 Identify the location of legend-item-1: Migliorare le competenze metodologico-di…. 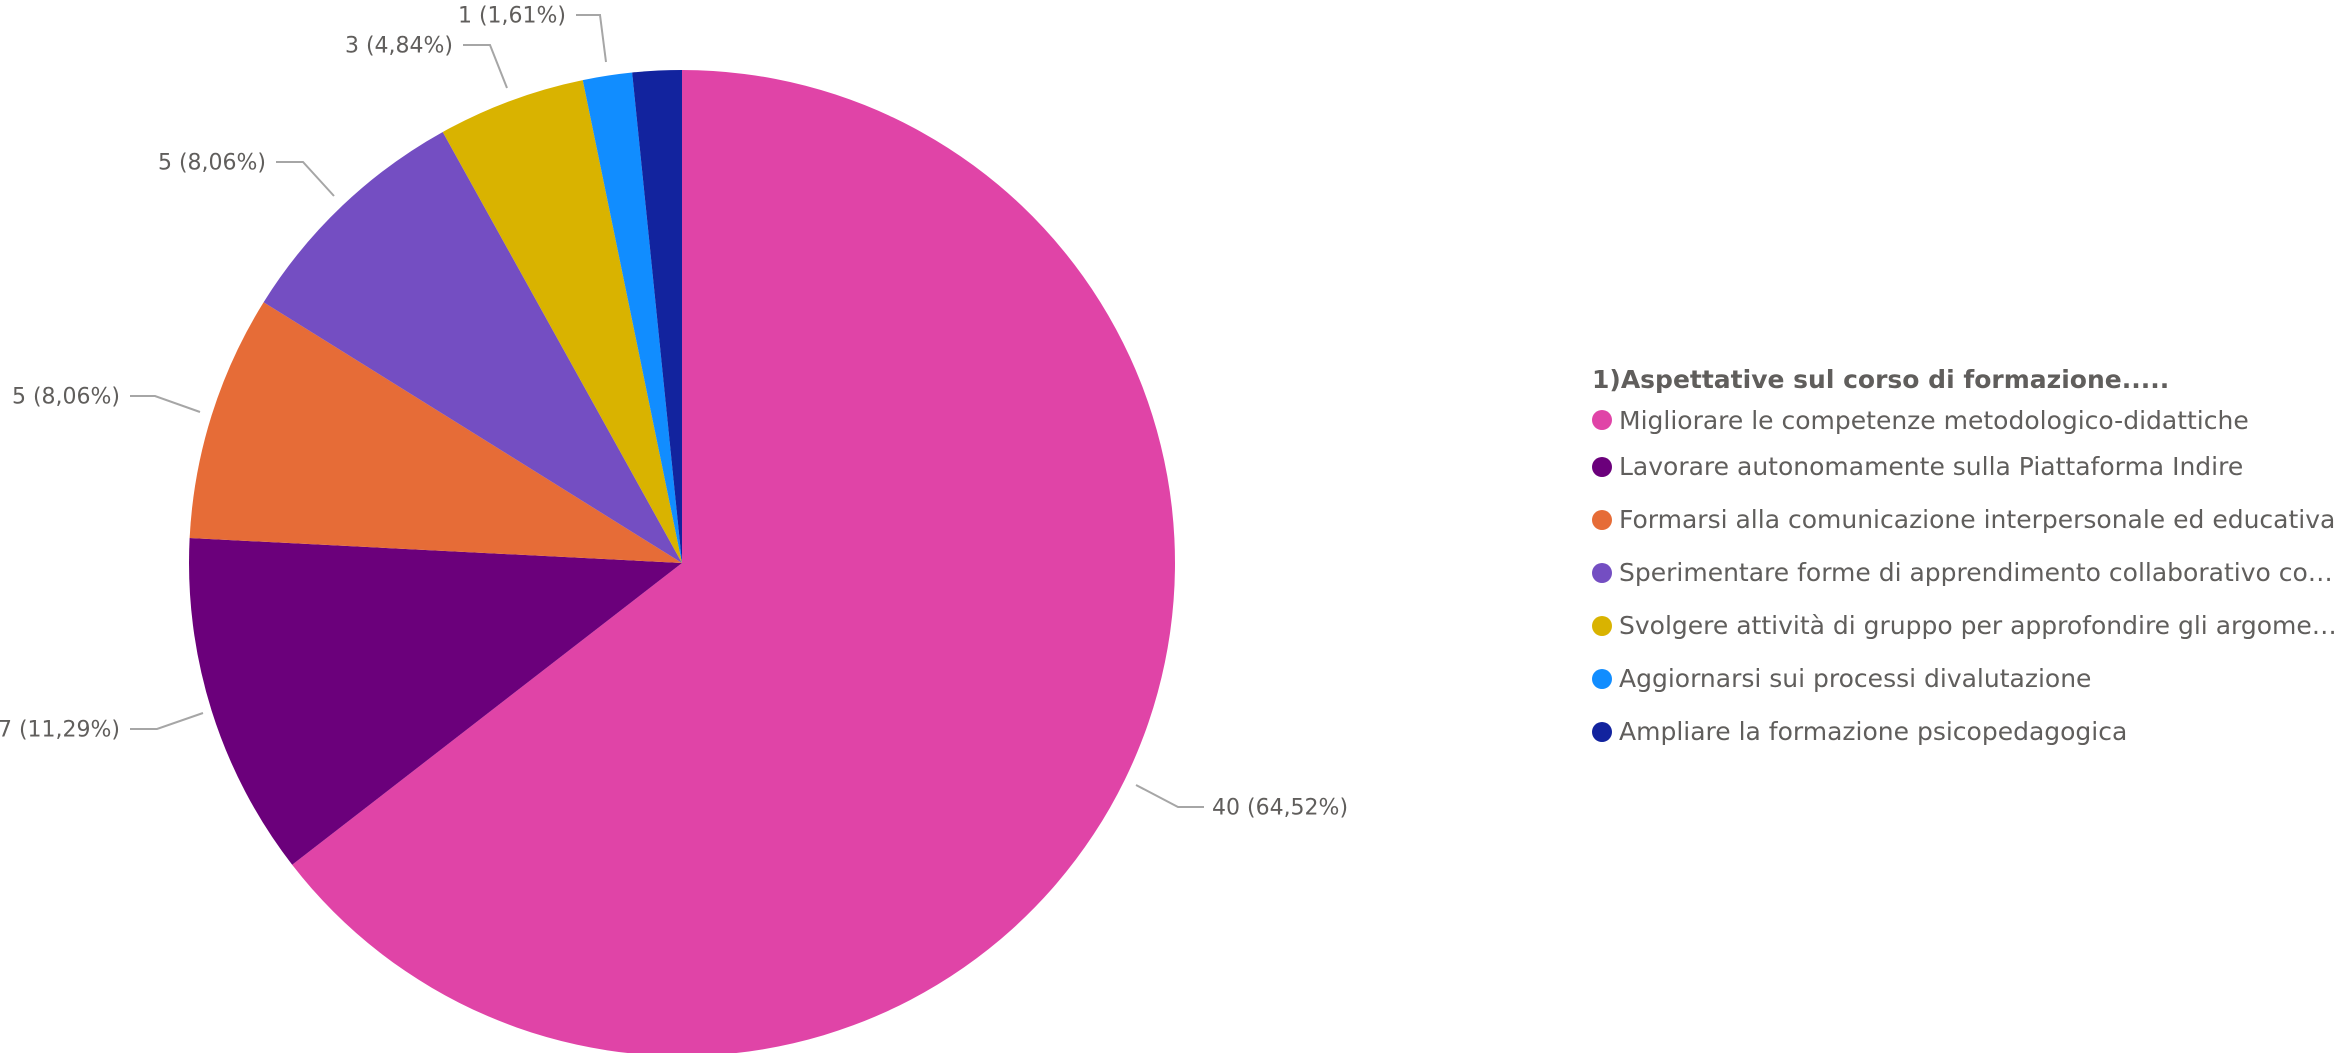
(1969, 420).